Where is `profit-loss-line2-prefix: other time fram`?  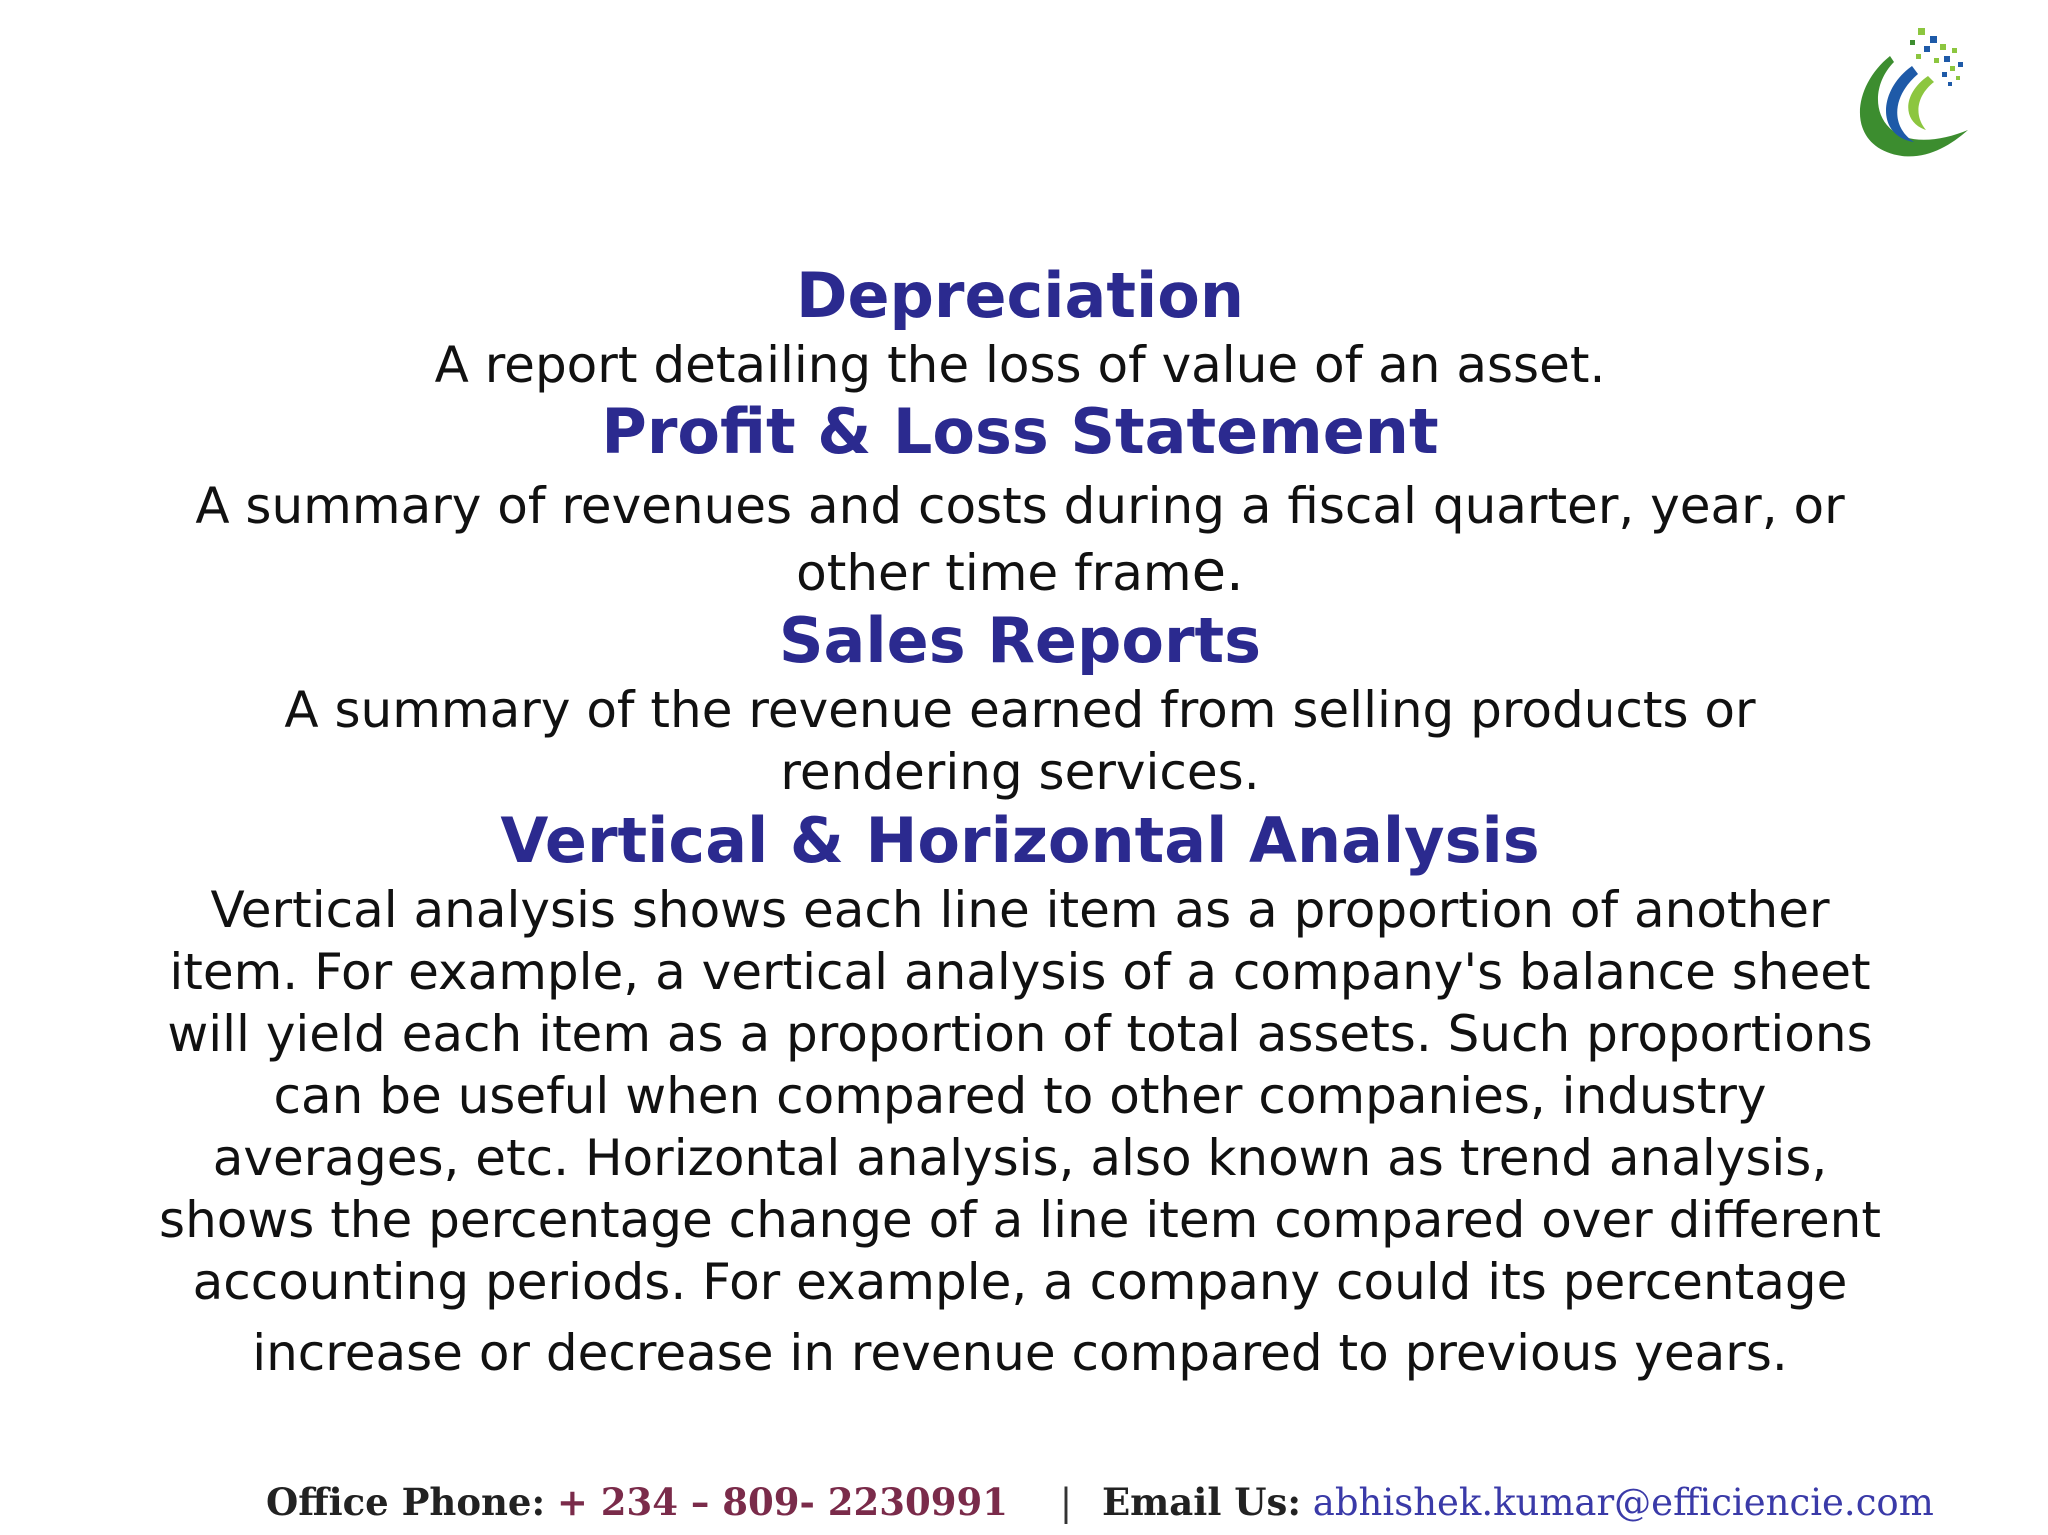
profit-loss-line2-prefix: other time fram is located at coordinates (994, 573).